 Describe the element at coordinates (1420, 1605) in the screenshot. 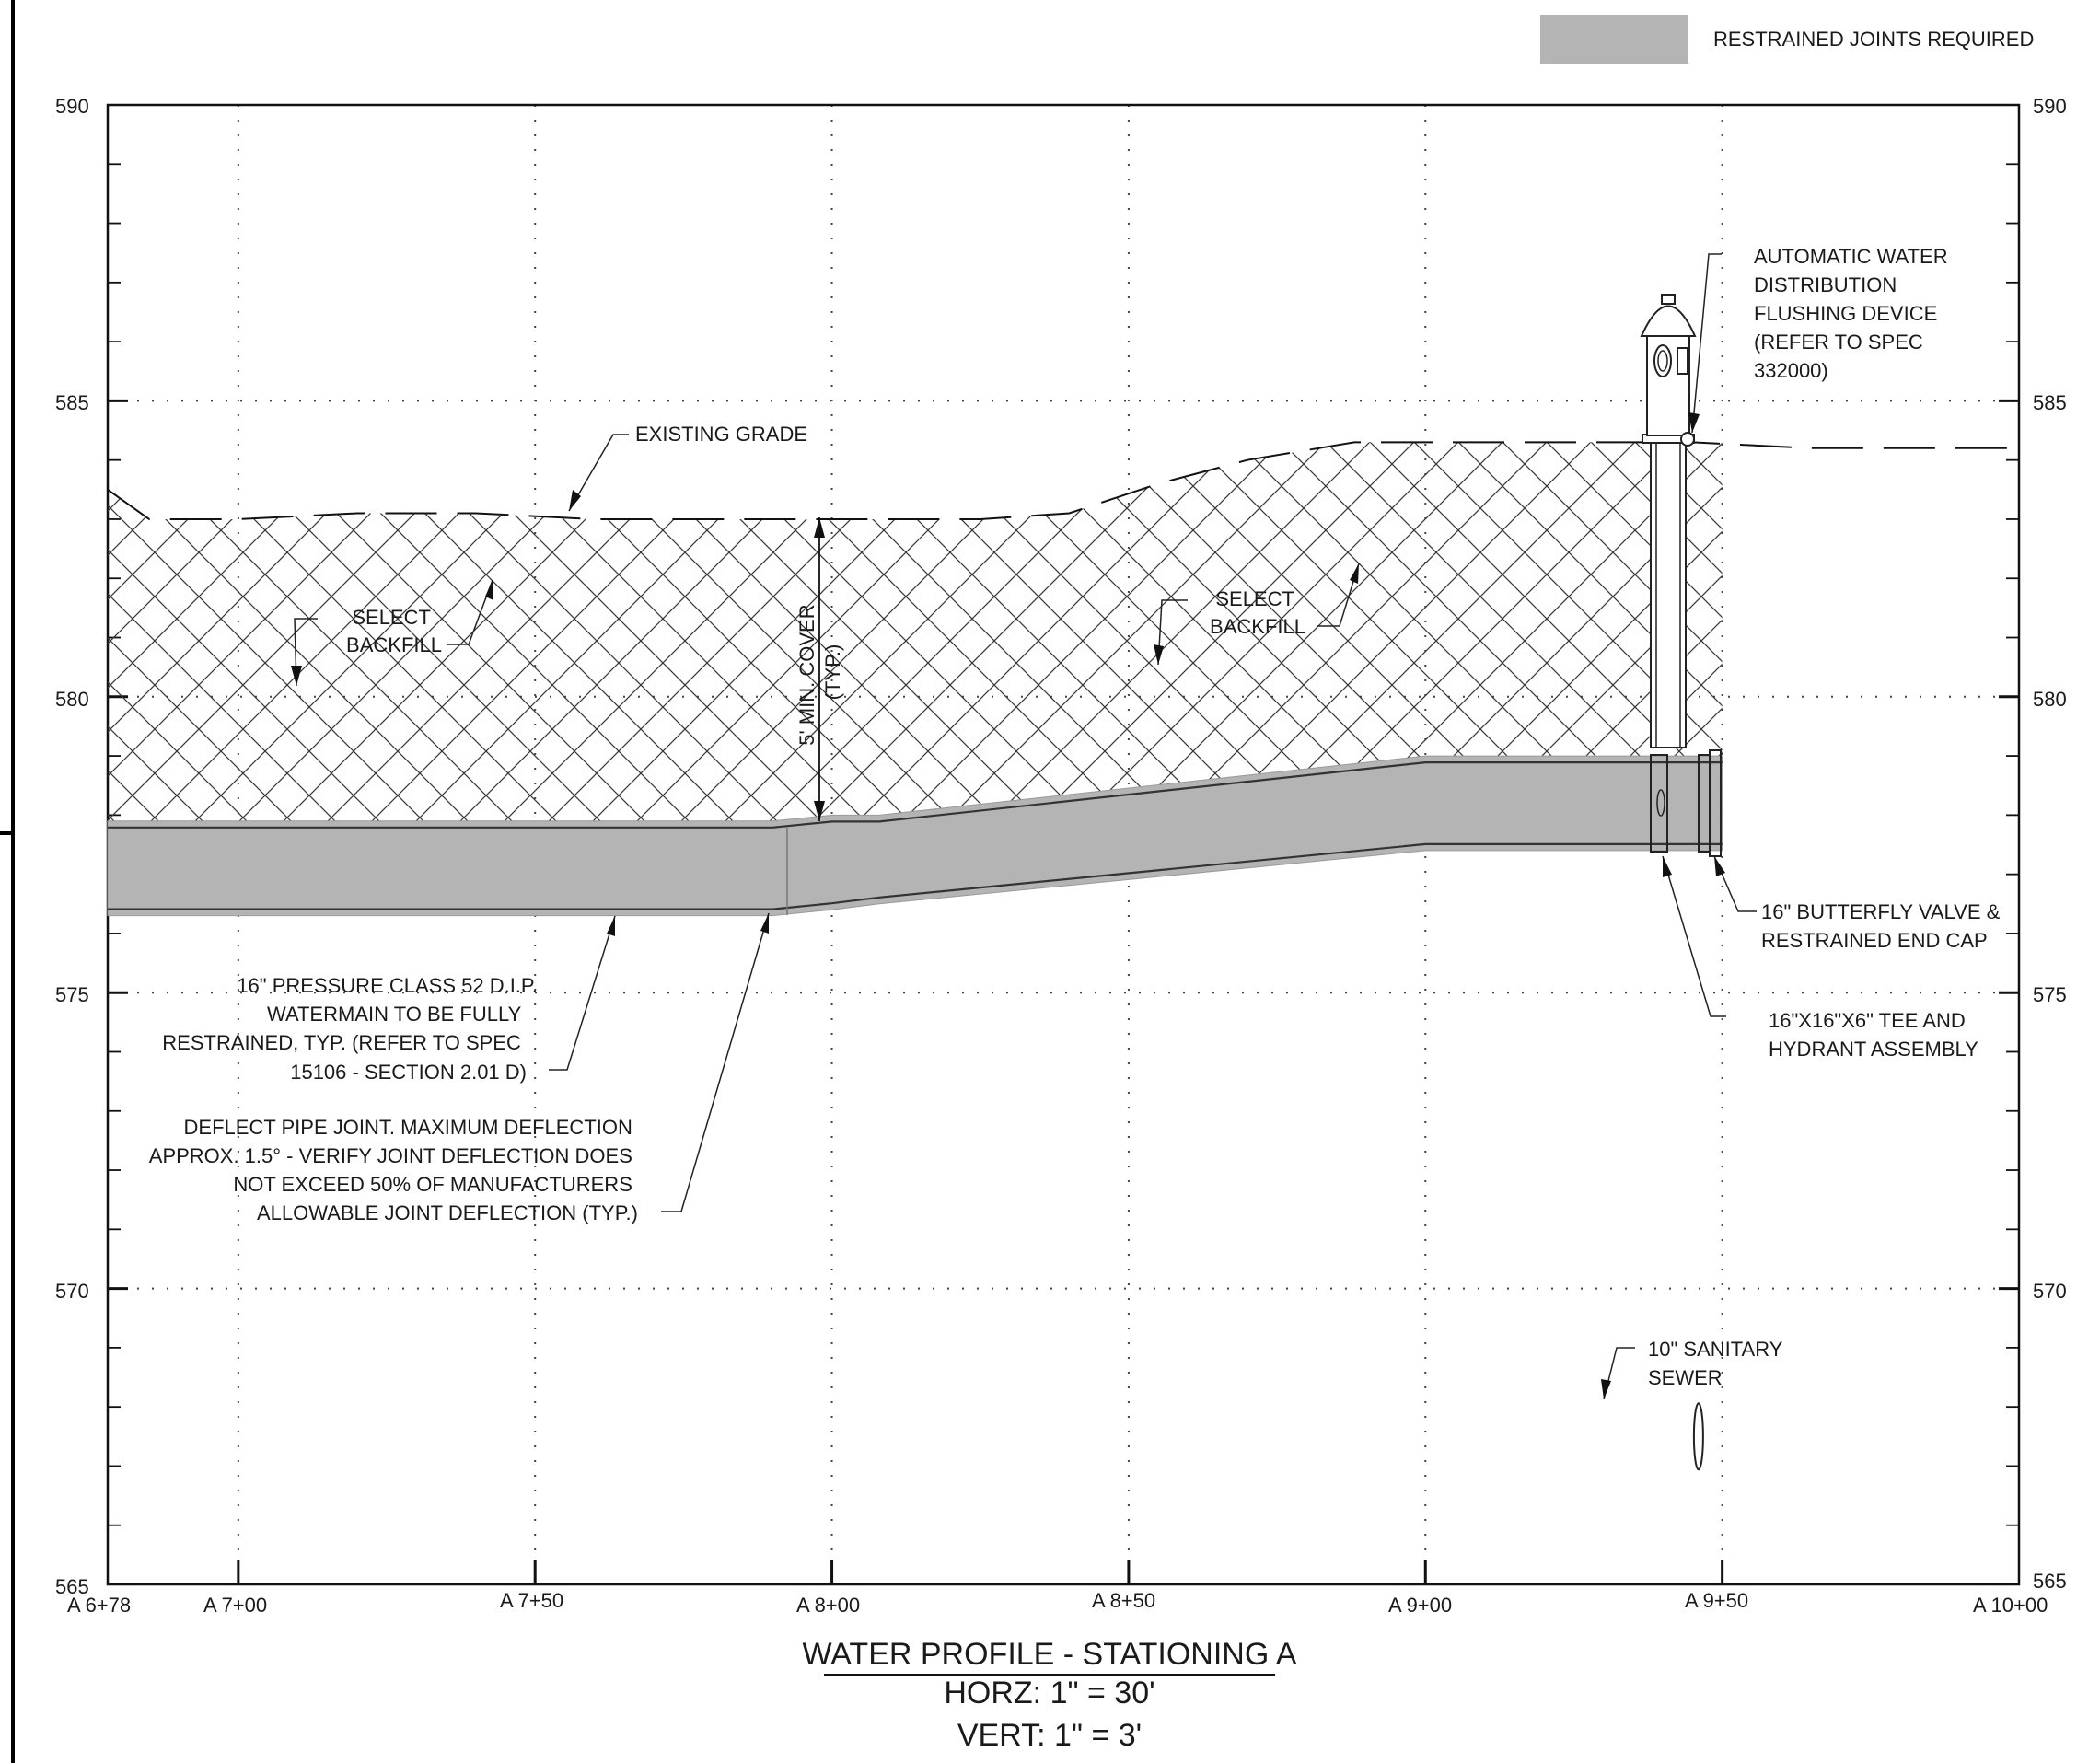

I see `station-label-900: A 9+00` at that location.